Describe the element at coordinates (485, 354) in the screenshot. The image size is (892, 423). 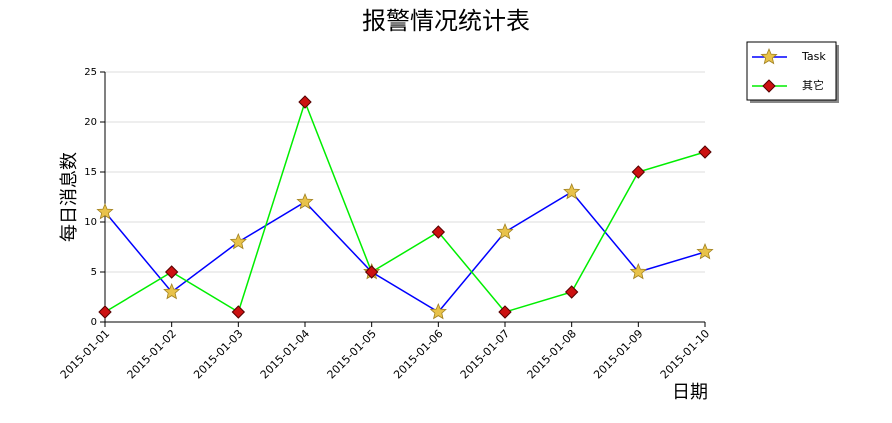
I see `x-tick-label: 2015-01-07` at that location.